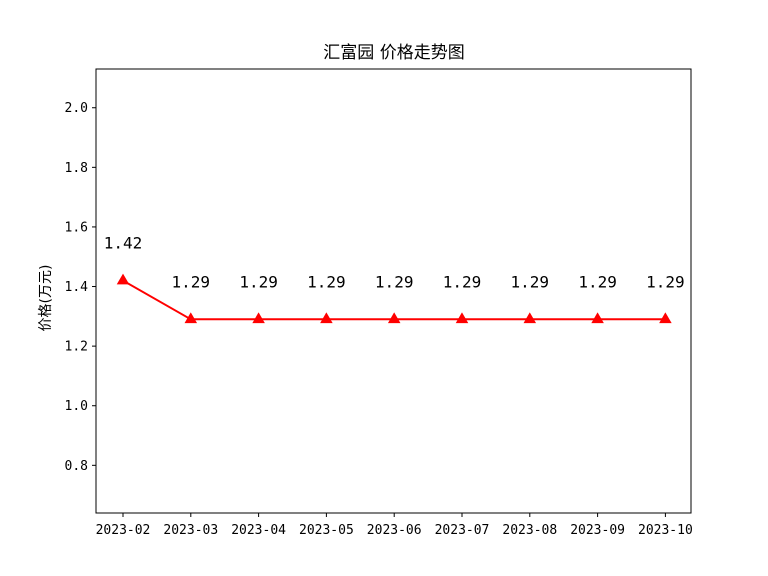 The image size is (768, 576). I want to click on data-label: 1.42, so click(123, 243).